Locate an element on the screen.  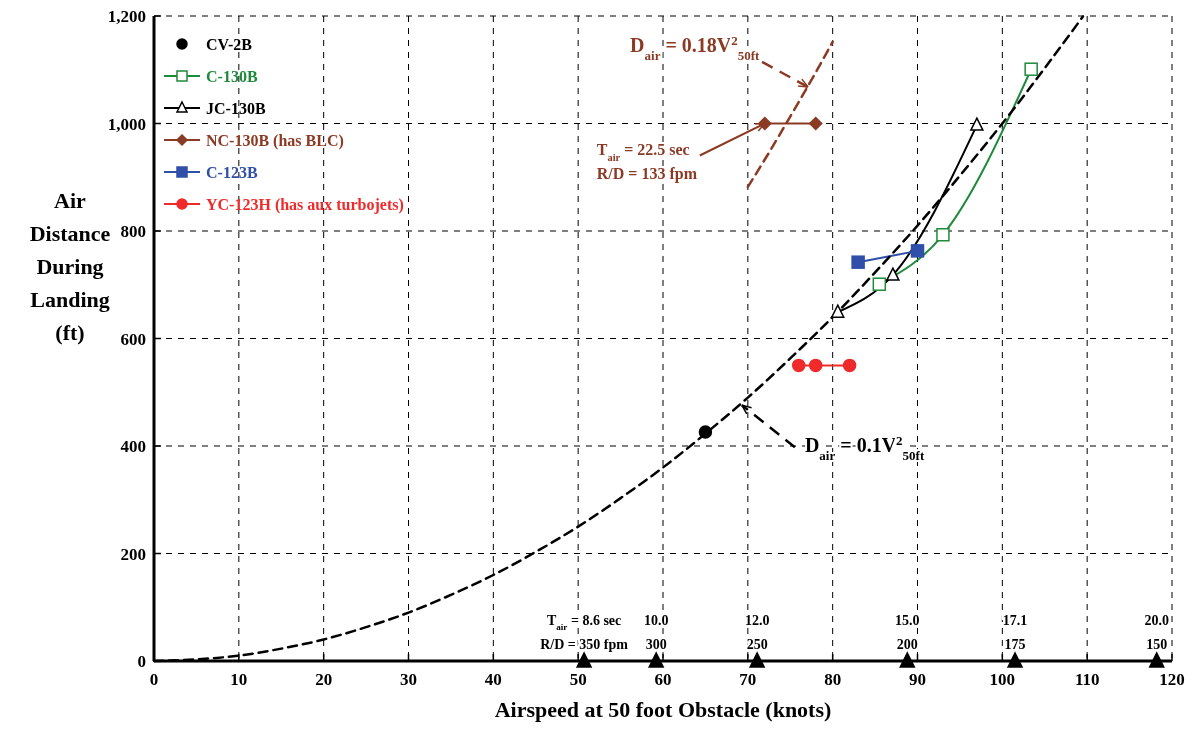
y-tick-label: 1,200 is located at coordinates (126, 16).